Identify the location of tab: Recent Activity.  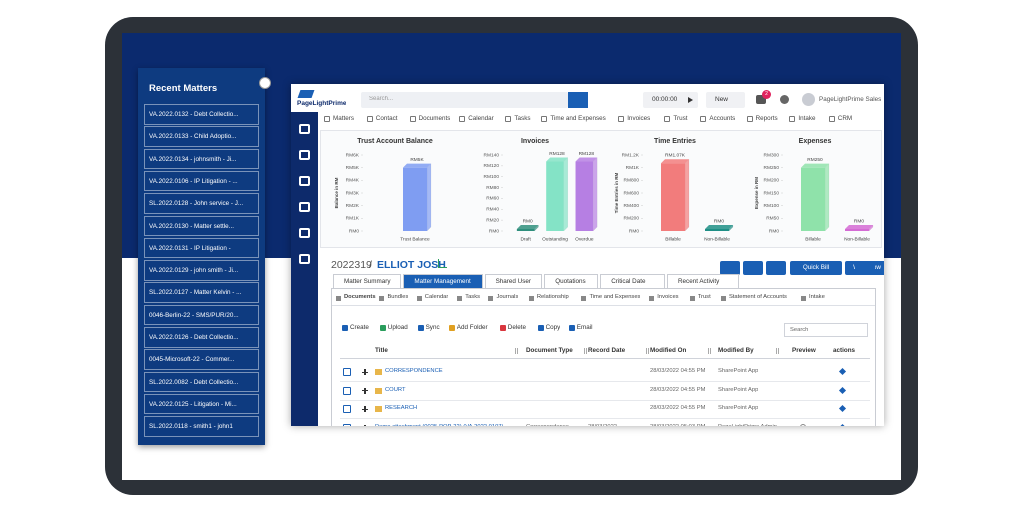
(703, 281).